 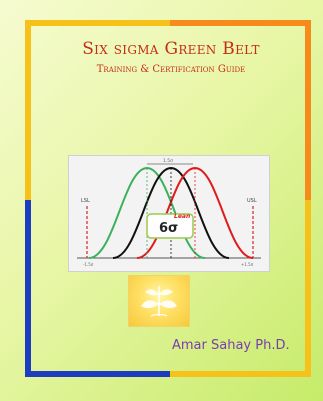 I want to click on frame-left-lower-bar, so click(x=28, y=288).